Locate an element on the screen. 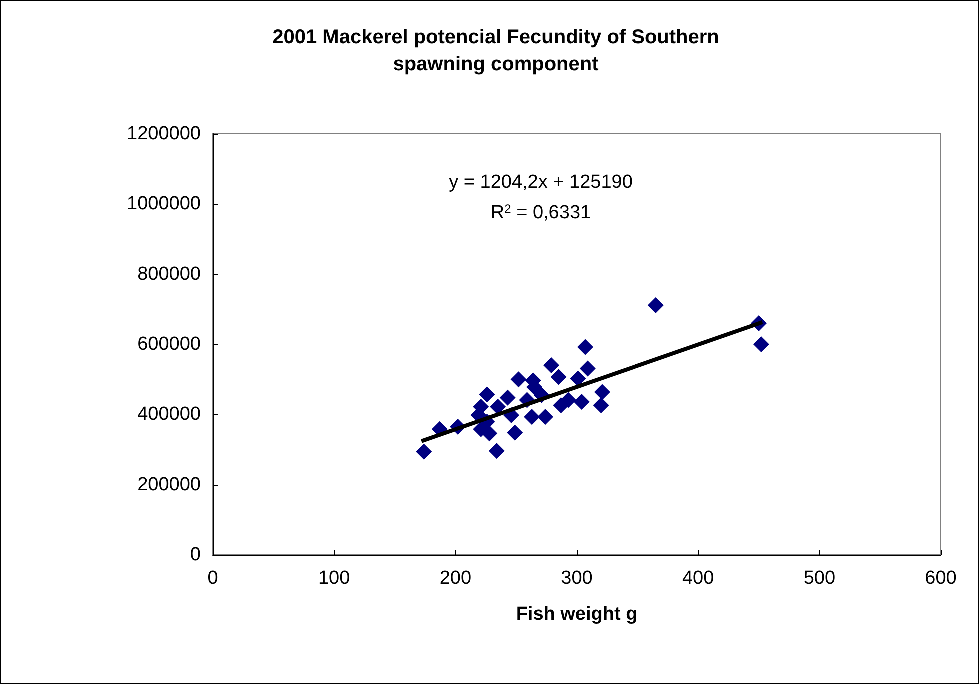 The height and width of the screenshot is (684, 979). y-tick-label: 400000 is located at coordinates (169, 415).